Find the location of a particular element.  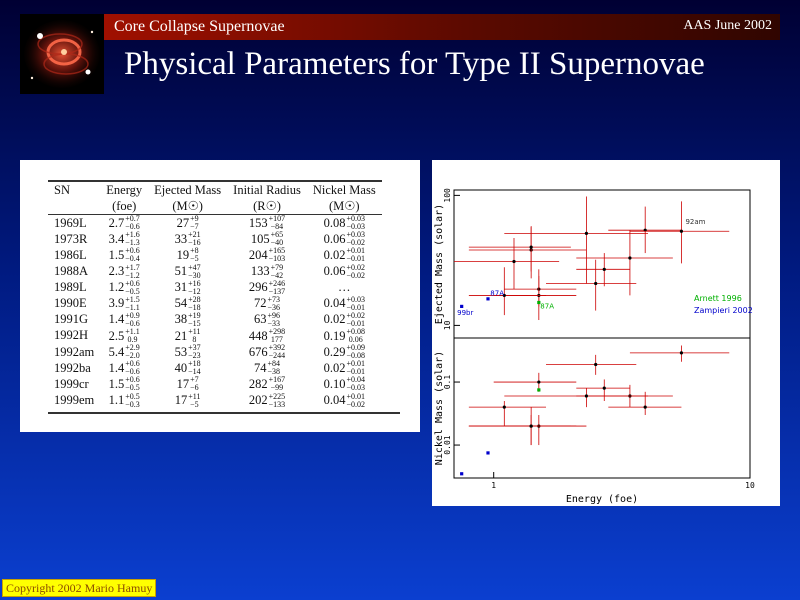

cell-radius: 153 +107 −84 is located at coordinates (267, 223).